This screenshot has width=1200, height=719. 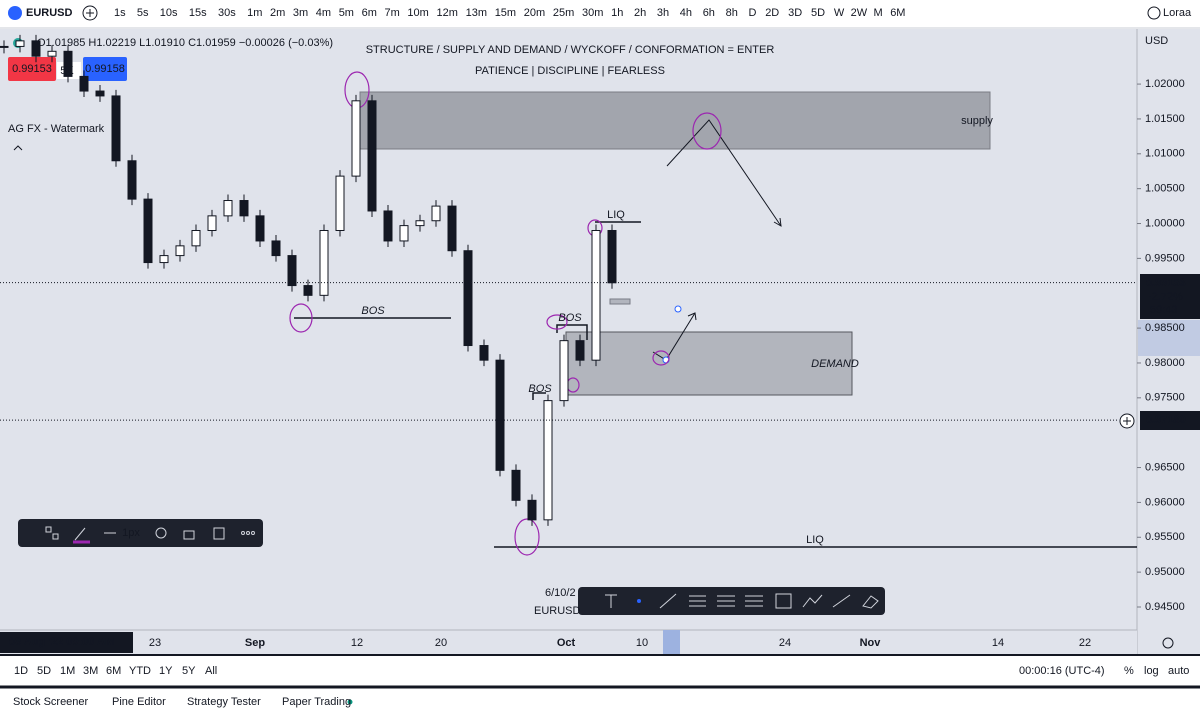 What do you see at coordinates (620, 301) in the screenshot?
I see `position-marker` at bounding box center [620, 301].